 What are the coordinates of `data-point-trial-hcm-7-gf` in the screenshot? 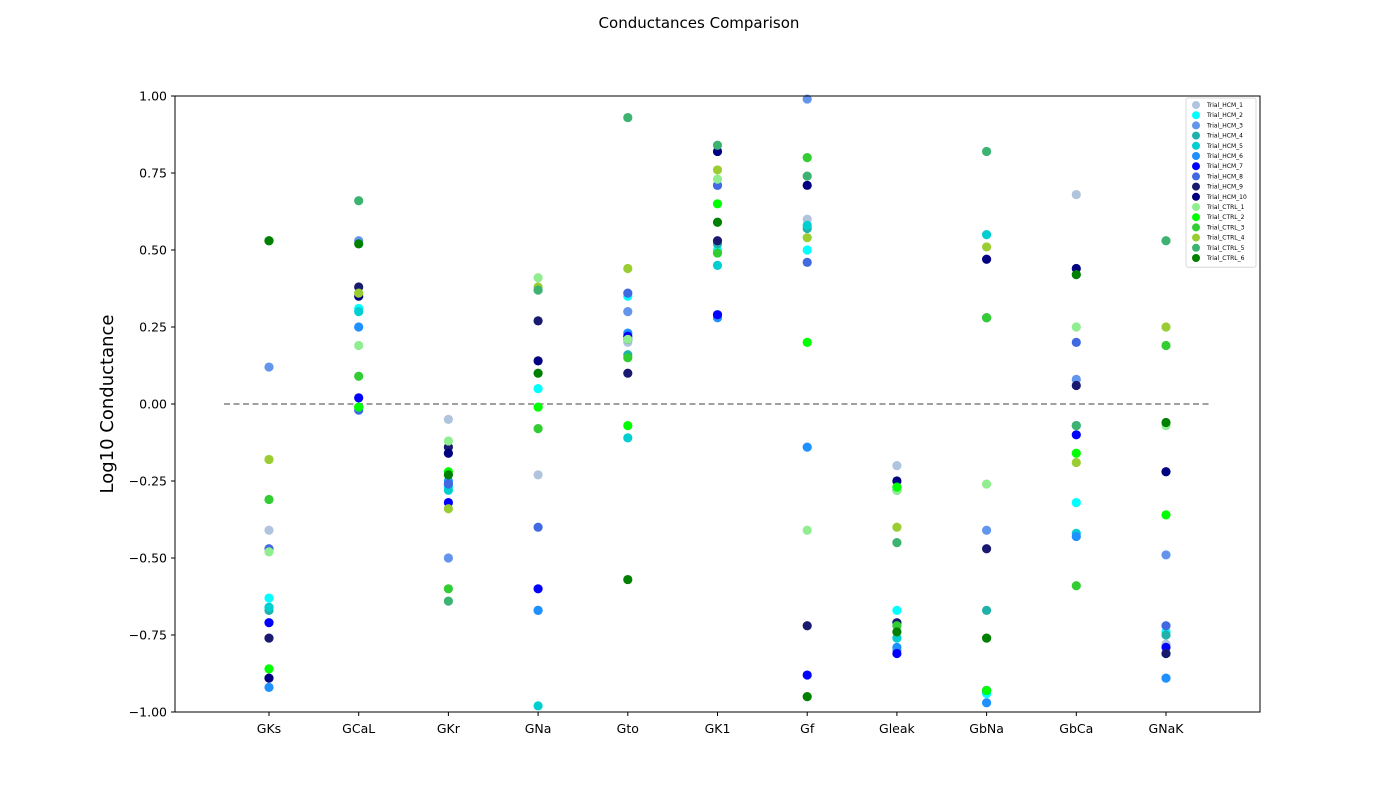 It's located at (807, 675).